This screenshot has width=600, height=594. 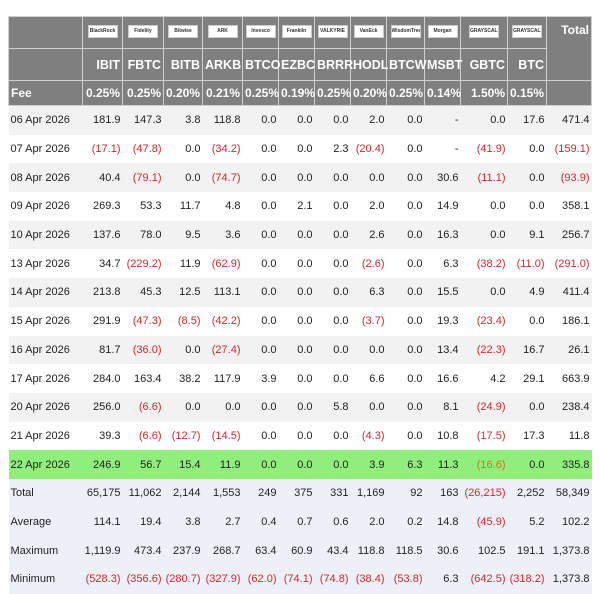 I want to click on value-cell: (4.3), so click(x=368, y=436).